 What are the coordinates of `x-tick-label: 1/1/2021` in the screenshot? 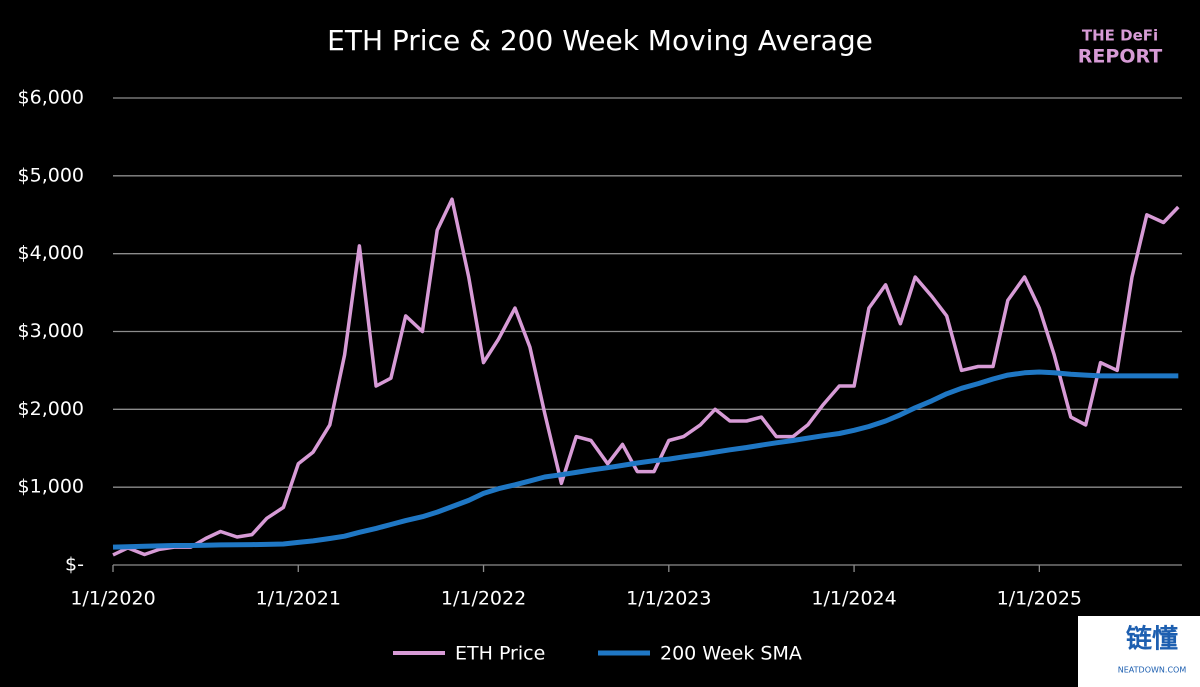 It's located at (298, 599).